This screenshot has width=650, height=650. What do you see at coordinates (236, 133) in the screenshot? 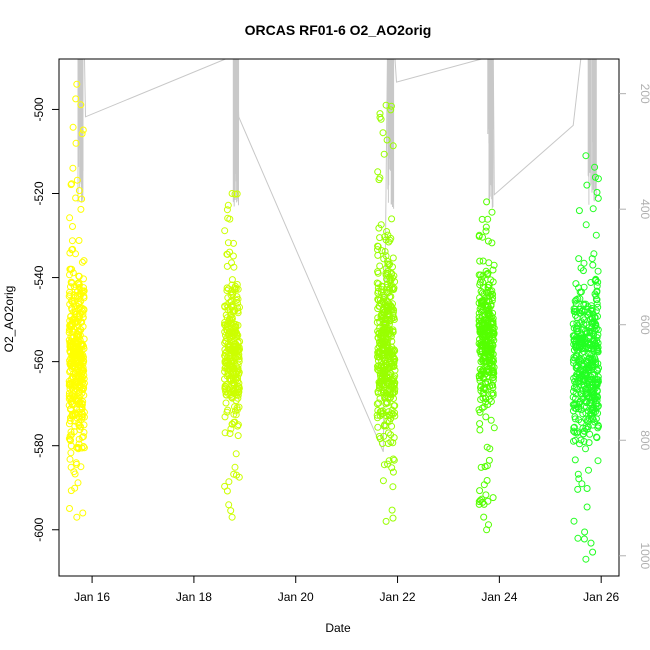
I see `altitude-profiles-RF02` at bounding box center [236, 133].